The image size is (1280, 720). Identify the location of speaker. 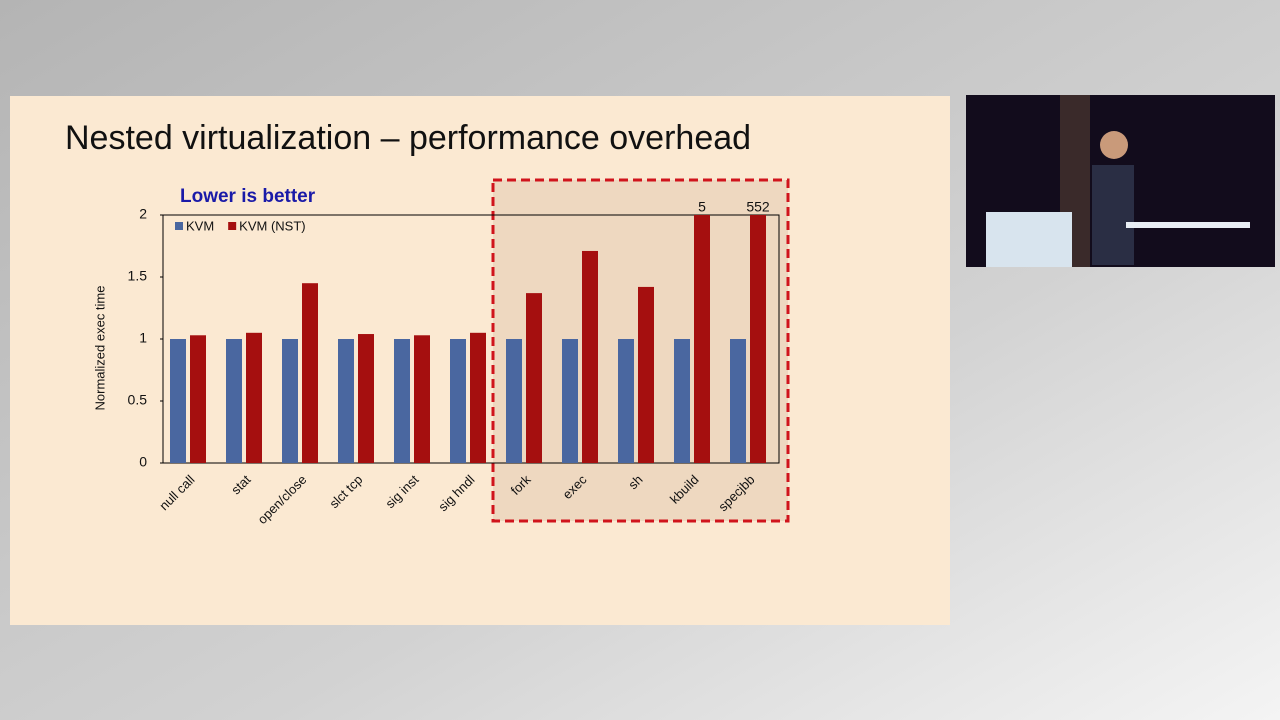
(1113, 215).